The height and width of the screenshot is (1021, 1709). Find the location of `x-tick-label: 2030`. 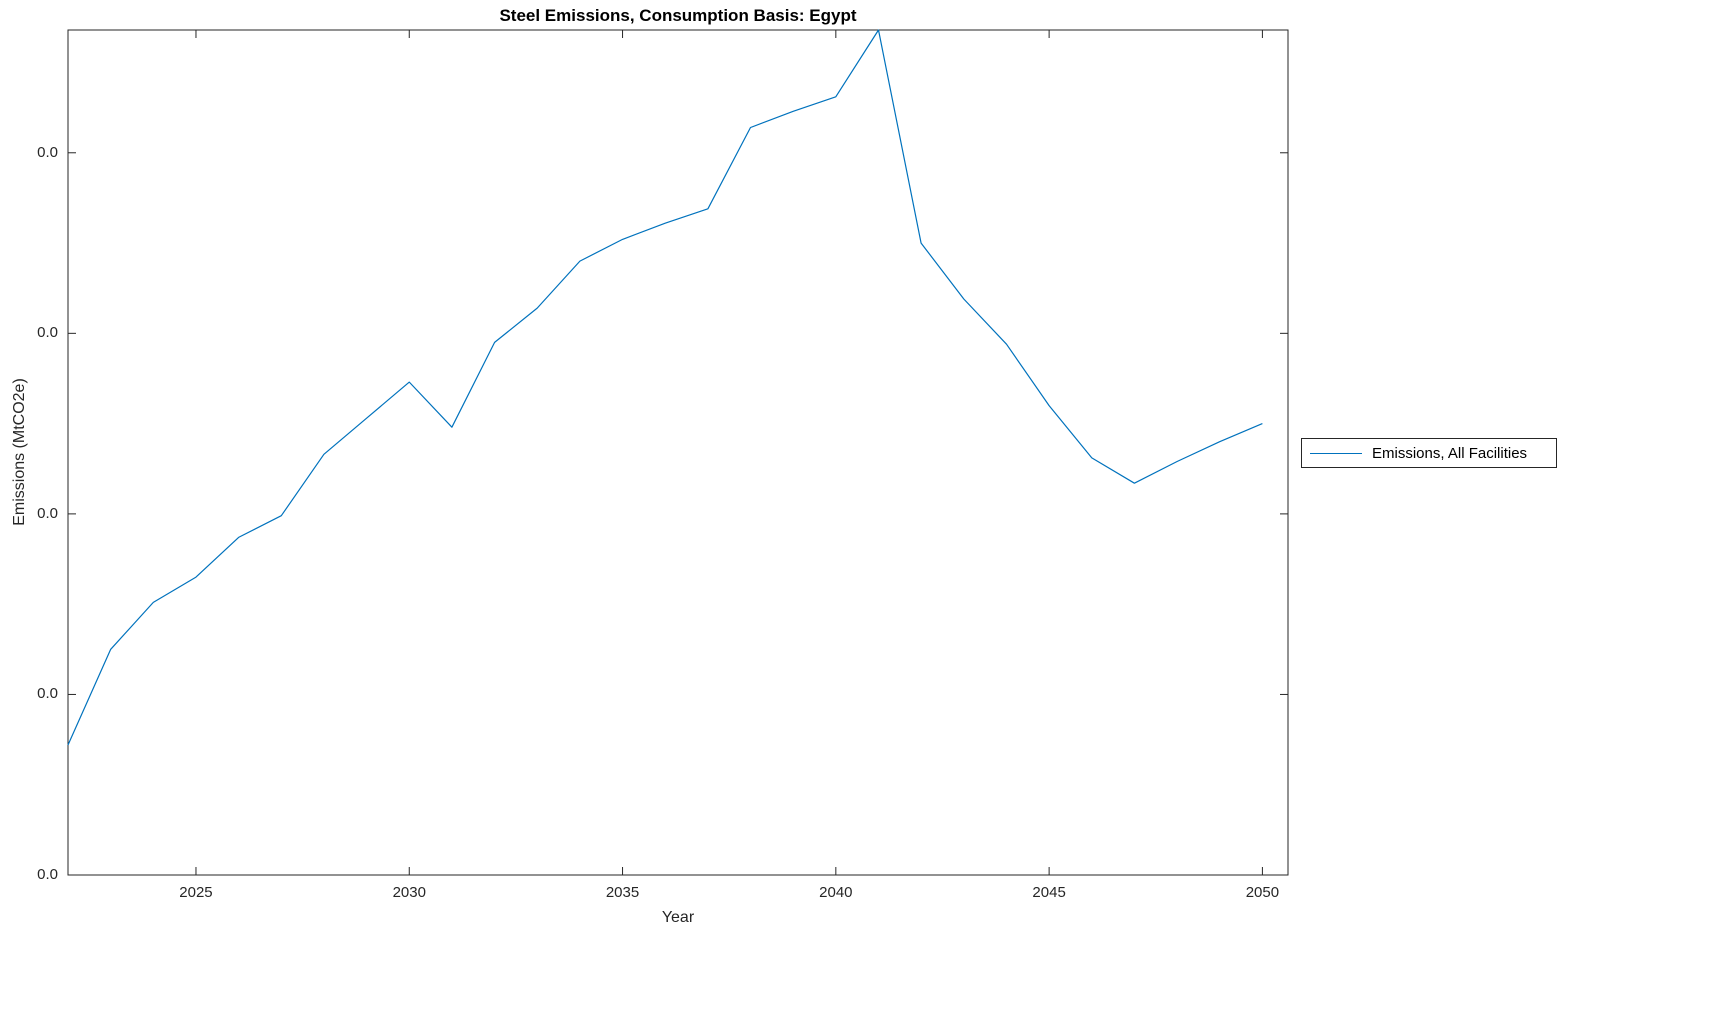

x-tick-label: 2030 is located at coordinates (409, 892).